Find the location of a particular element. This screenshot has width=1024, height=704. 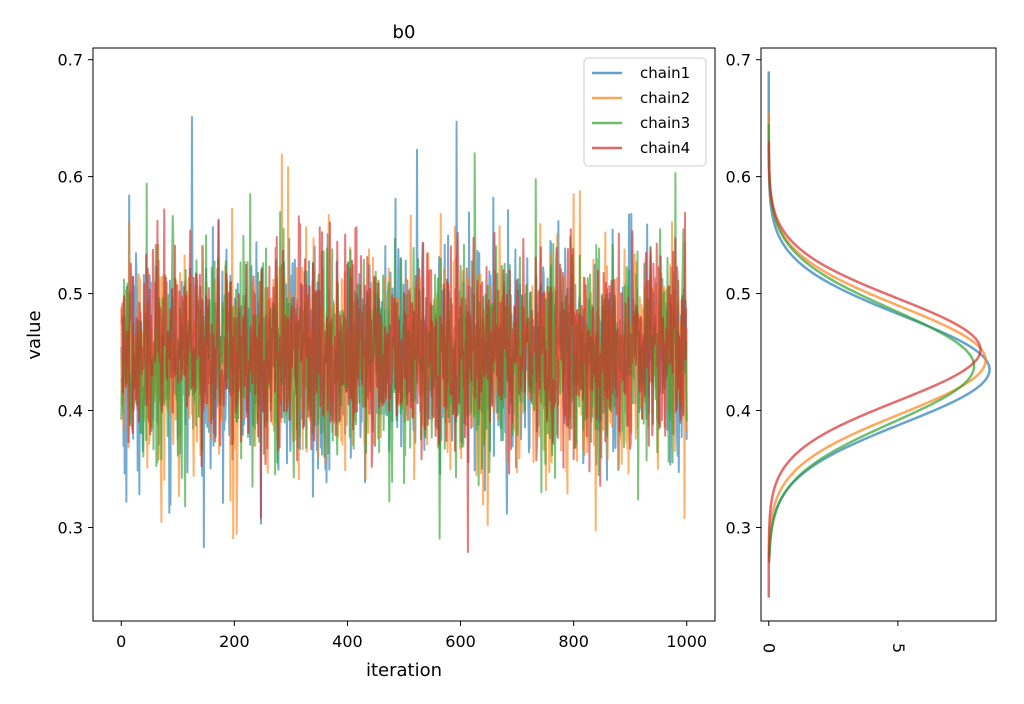

density-y-ticks: 0.3 0.4 0.5 0.6 0.7 is located at coordinates (743, 294).